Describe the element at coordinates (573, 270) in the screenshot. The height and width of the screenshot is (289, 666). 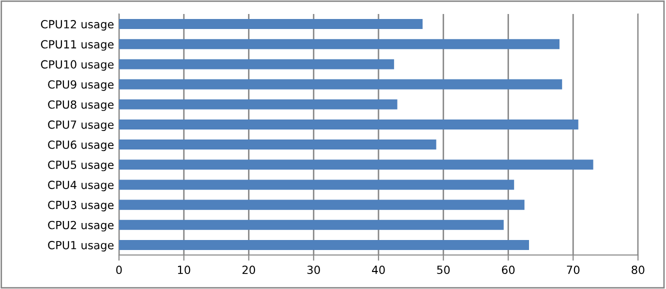
I see `x-tick-label: 70` at that location.